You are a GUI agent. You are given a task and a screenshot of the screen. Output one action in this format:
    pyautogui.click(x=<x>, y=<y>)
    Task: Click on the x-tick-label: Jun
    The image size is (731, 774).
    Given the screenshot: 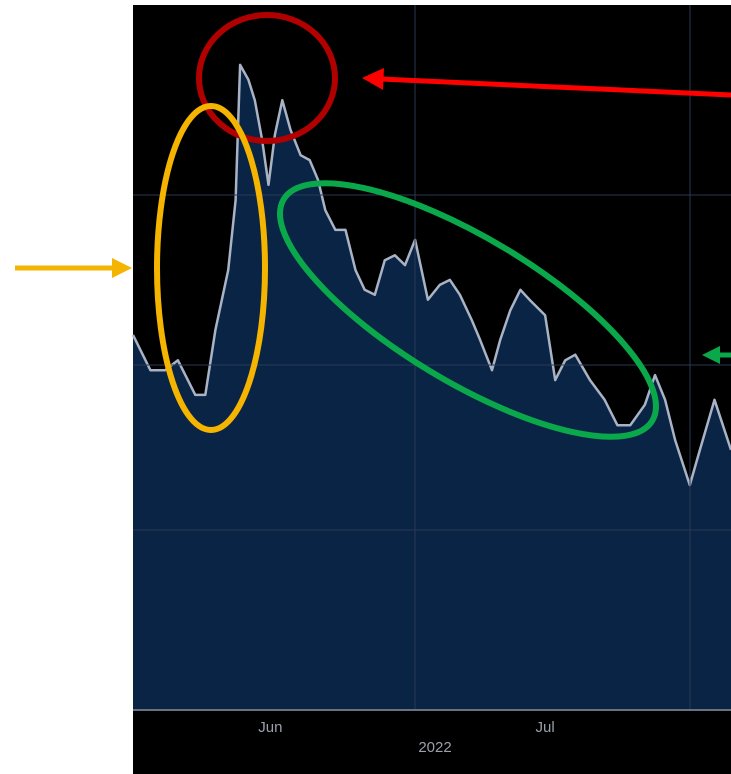 What is the action you would take?
    pyautogui.click(x=270, y=727)
    